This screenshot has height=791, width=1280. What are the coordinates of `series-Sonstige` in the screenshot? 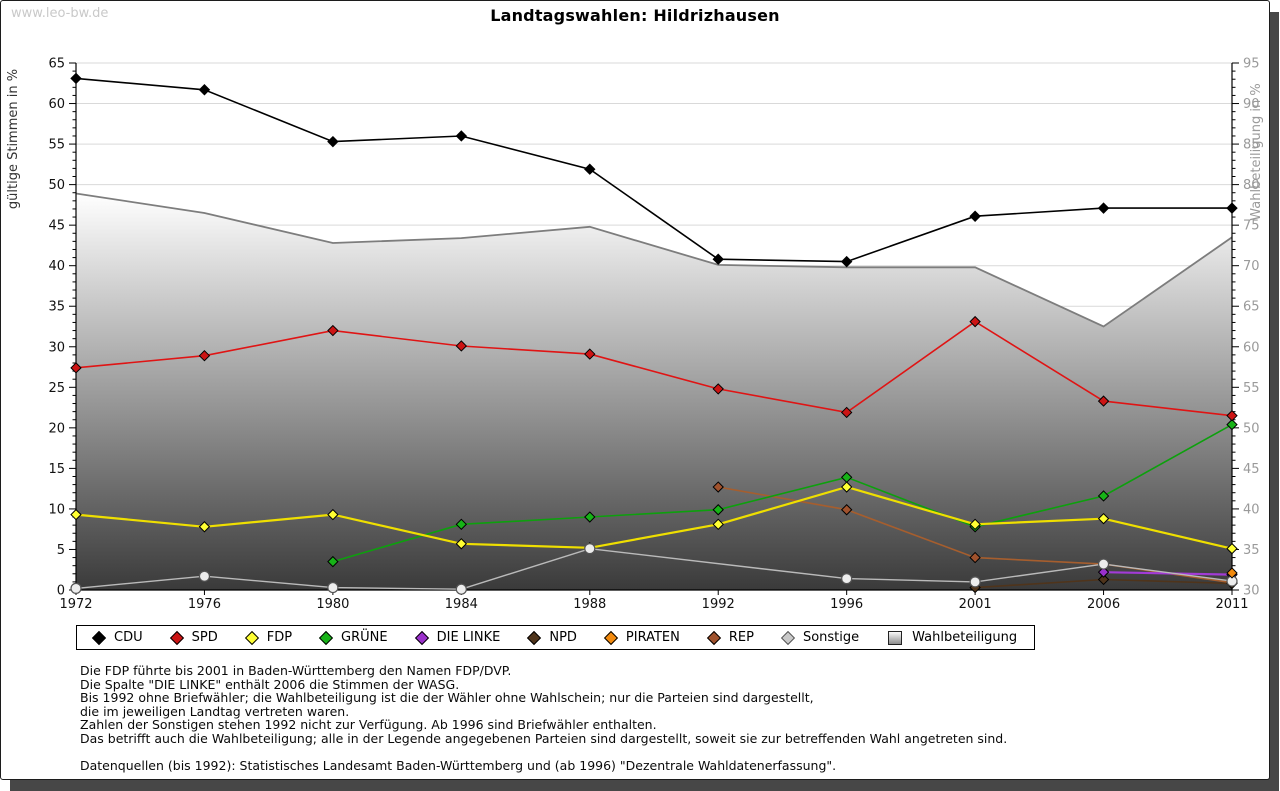 It's located at (654, 569).